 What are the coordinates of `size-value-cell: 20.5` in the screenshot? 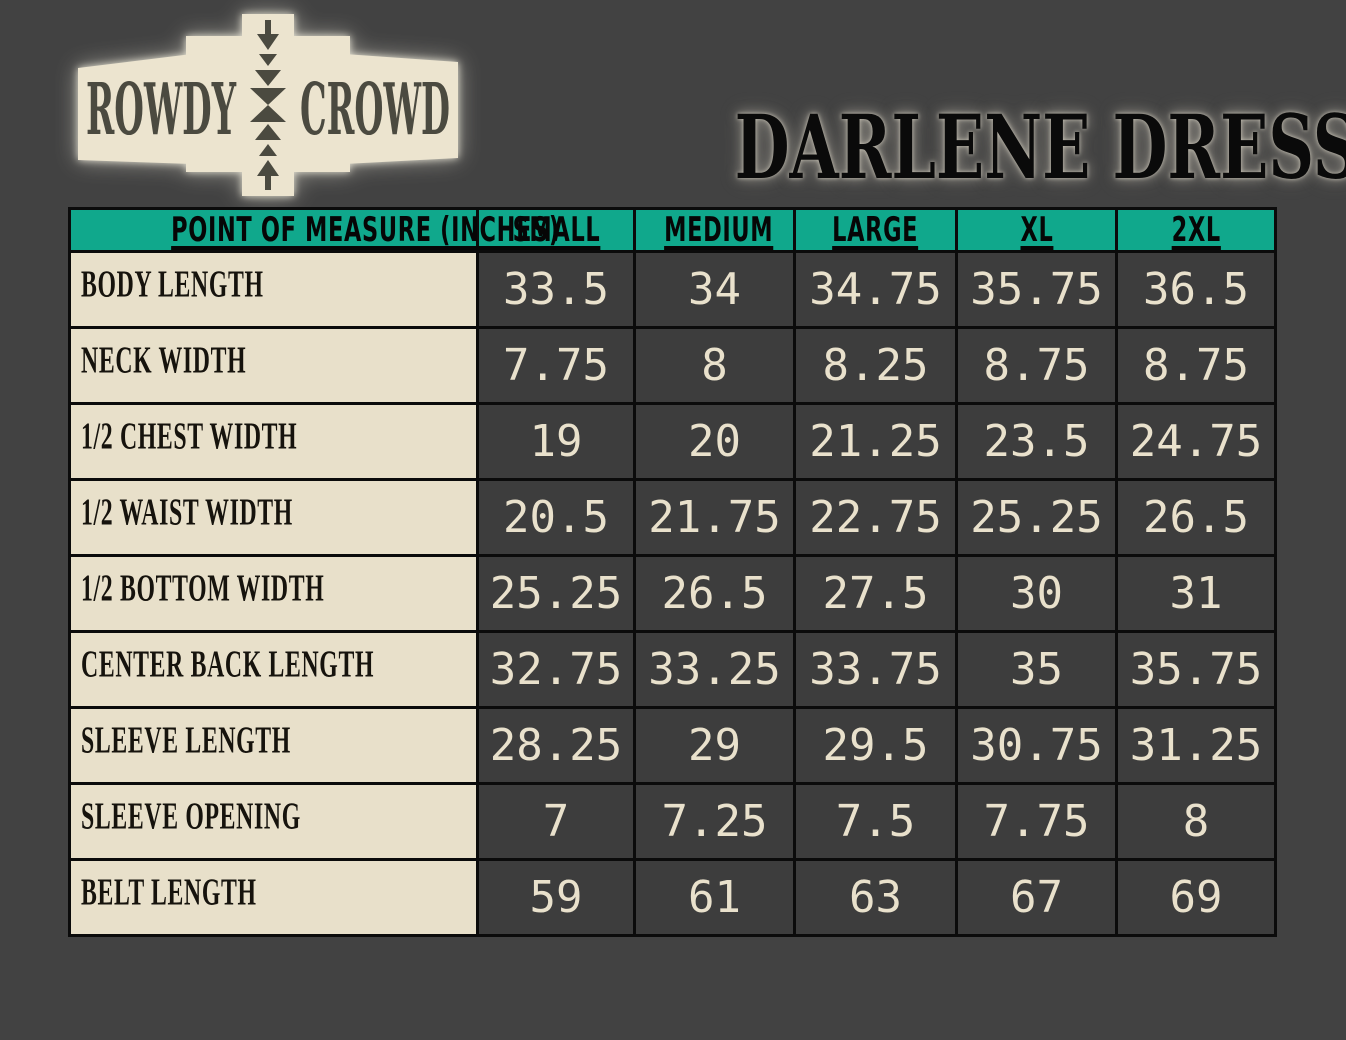 It's located at (556, 517).